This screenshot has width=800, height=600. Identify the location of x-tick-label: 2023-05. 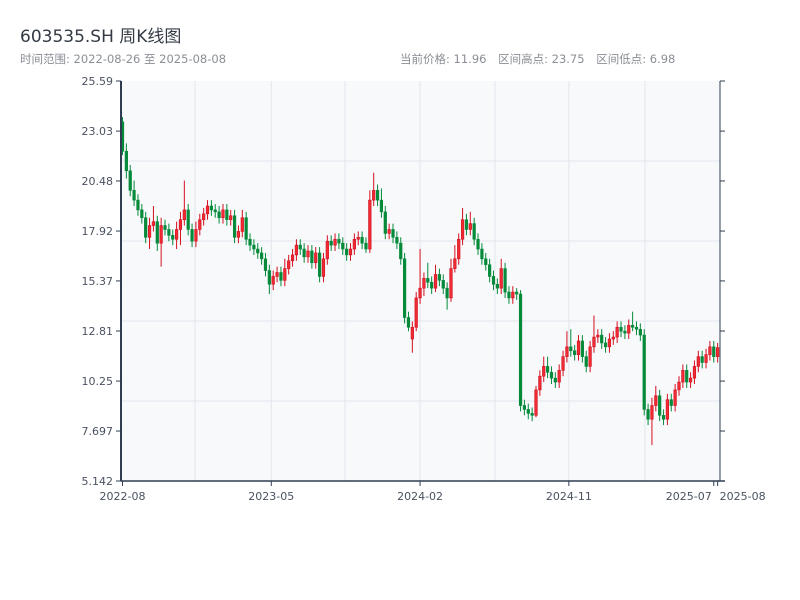
(271, 496).